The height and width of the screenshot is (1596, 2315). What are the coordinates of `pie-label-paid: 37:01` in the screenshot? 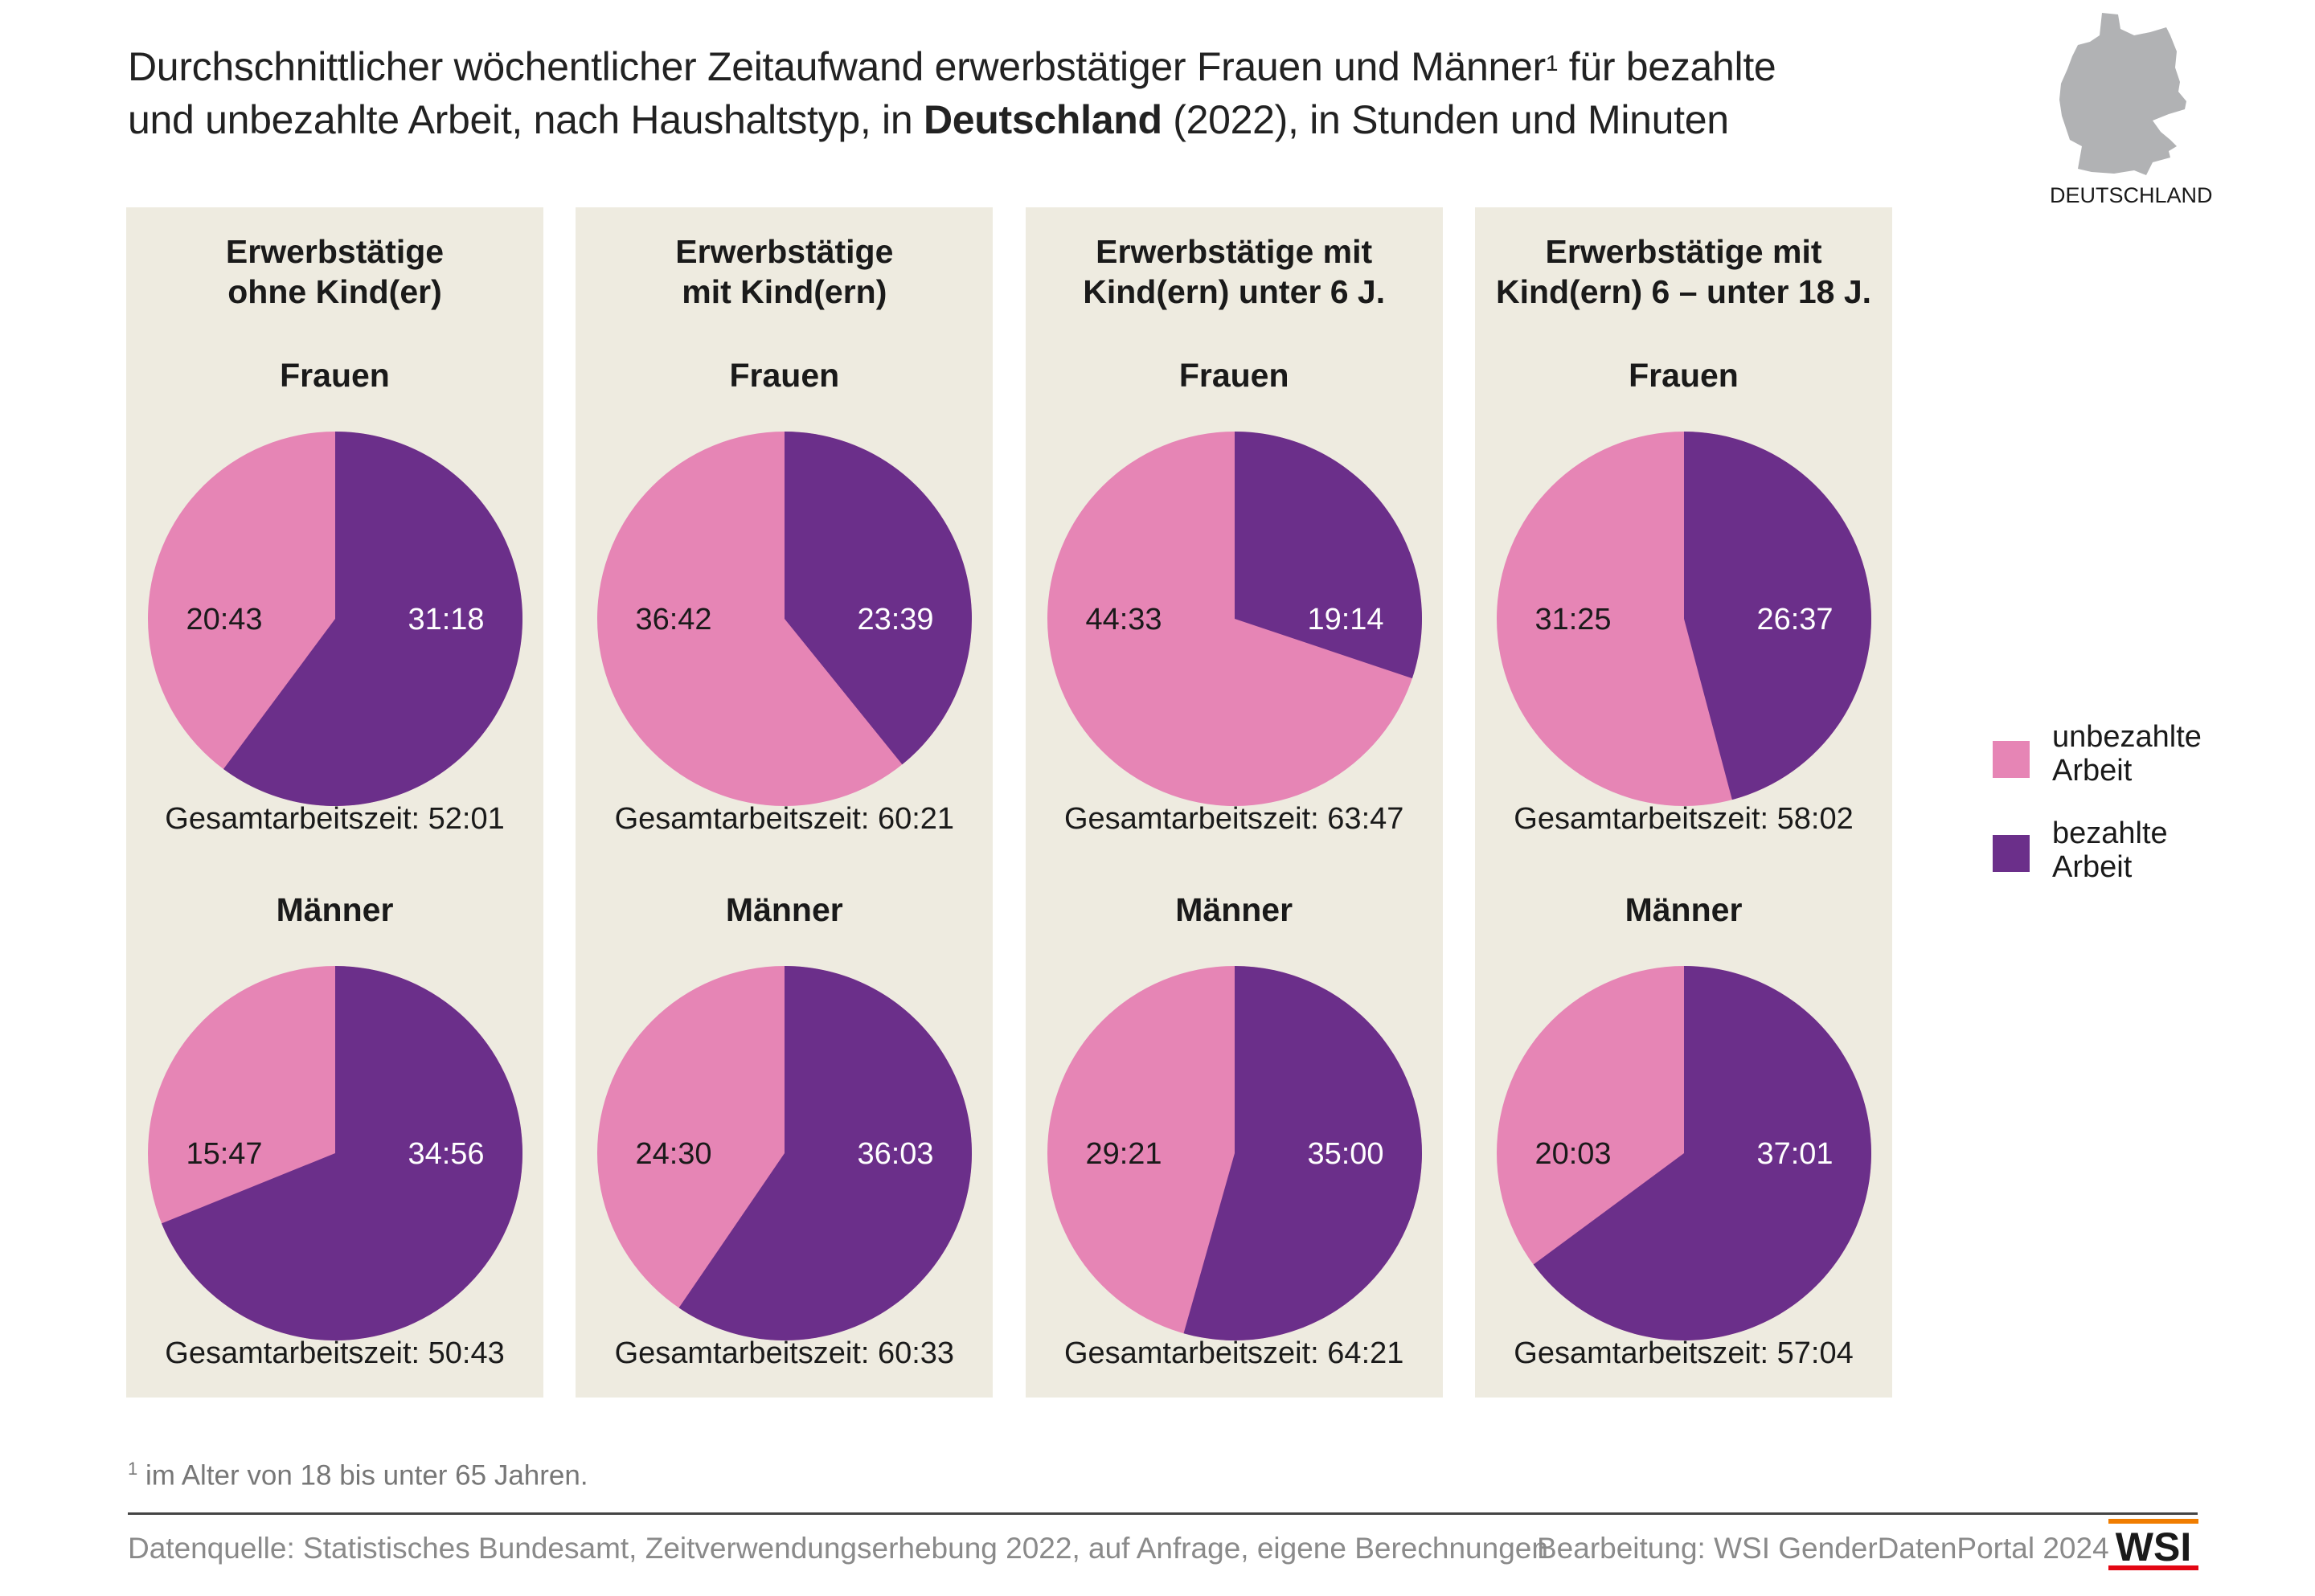 It's located at (1794, 1154).